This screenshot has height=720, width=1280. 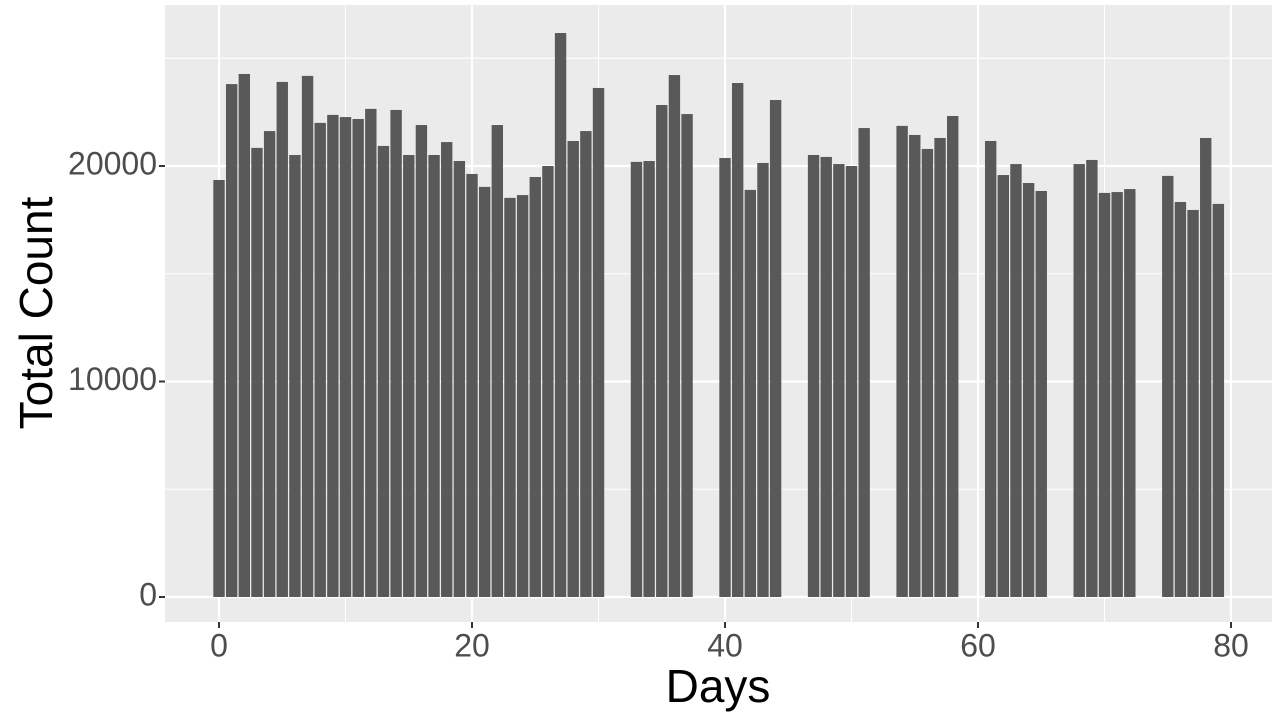 What do you see at coordinates (718, 686) in the screenshot?
I see `x-axis-title: Days` at bounding box center [718, 686].